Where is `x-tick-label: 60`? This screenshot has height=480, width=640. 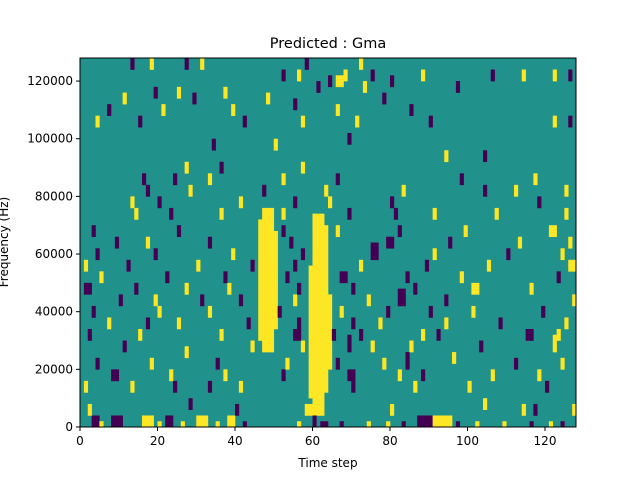
x-tick-label: 60 is located at coordinates (312, 441).